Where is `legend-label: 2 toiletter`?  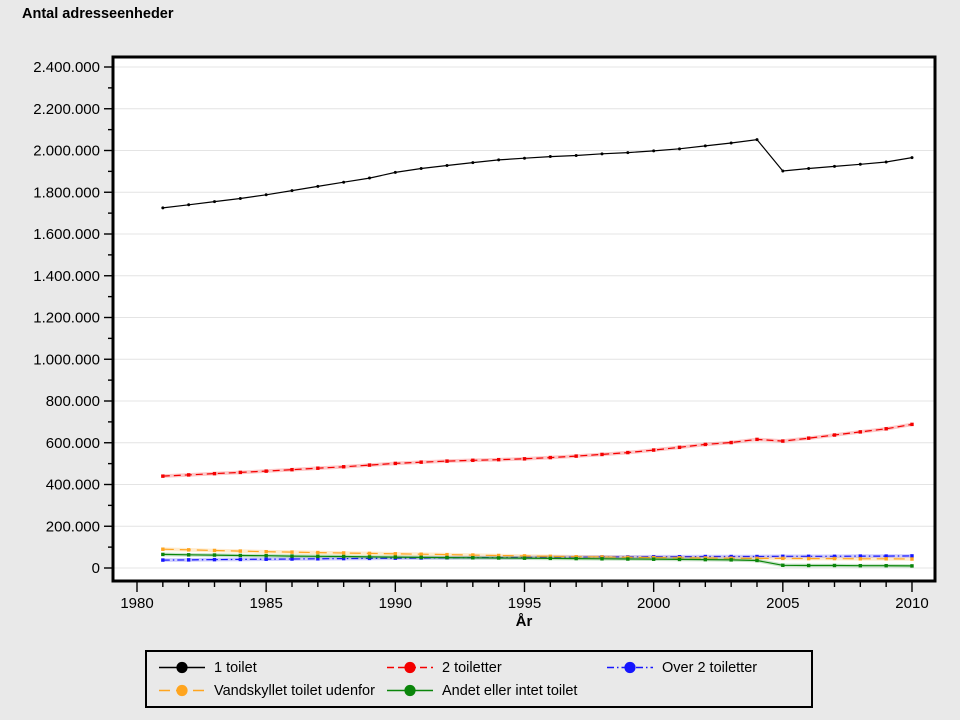 legend-label: 2 toiletter is located at coordinates (472, 667).